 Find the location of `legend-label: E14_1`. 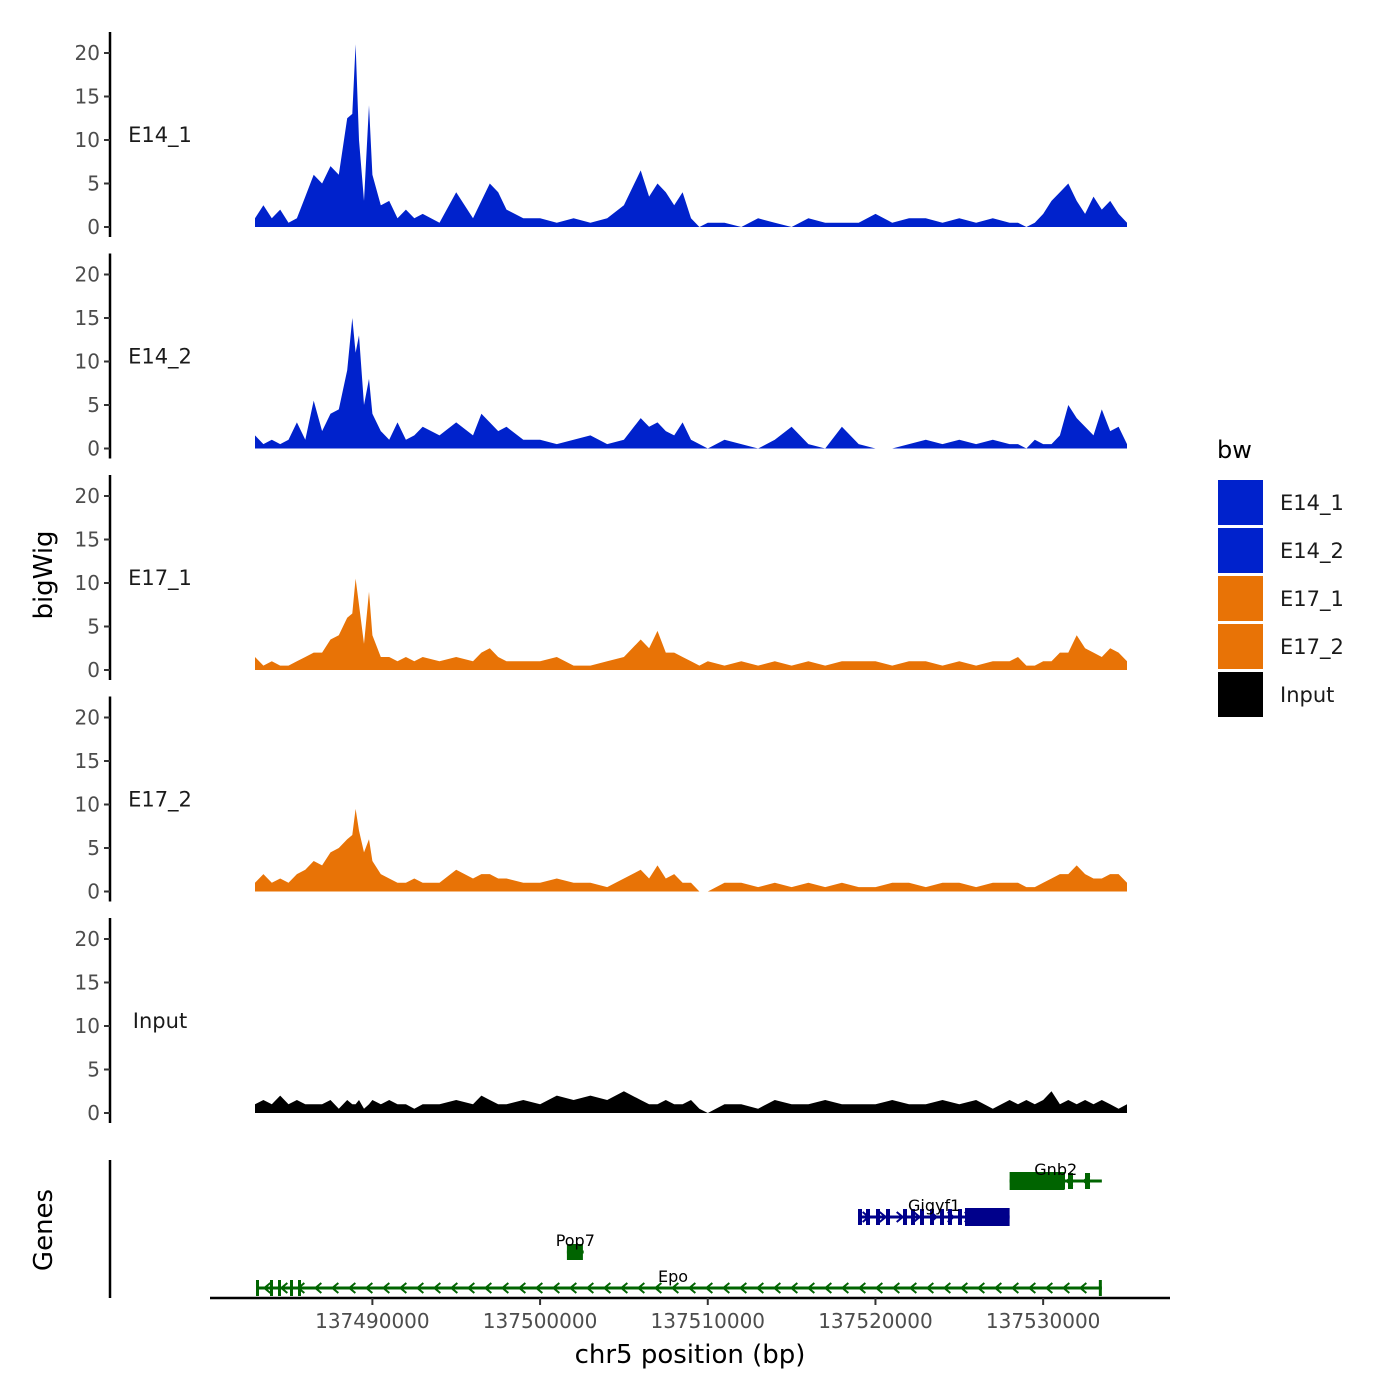

legend-label: E14_1 is located at coordinates (1312, 503).